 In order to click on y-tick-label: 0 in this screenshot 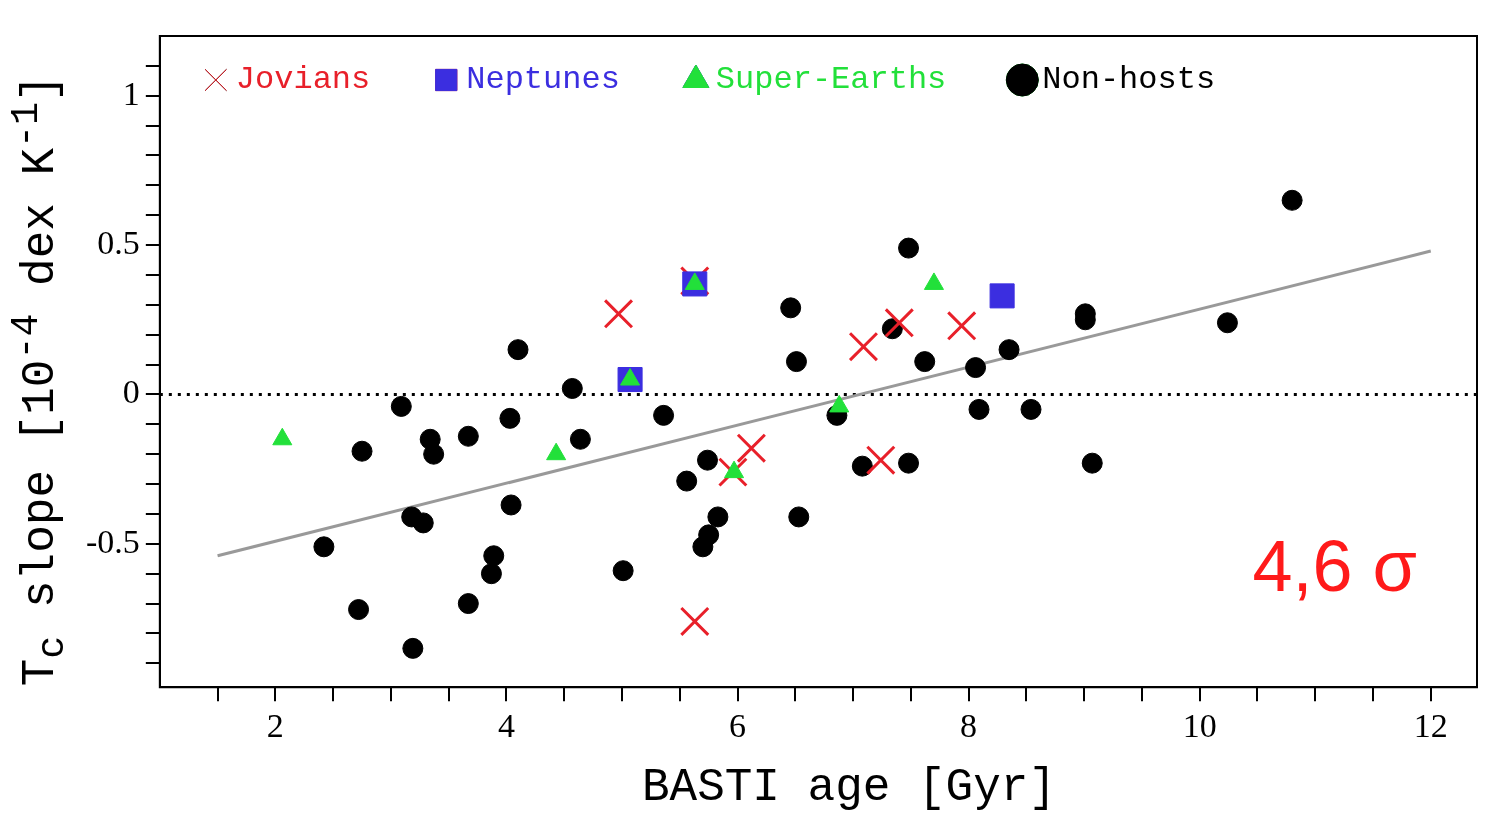, I will do `click(131, 392)`.